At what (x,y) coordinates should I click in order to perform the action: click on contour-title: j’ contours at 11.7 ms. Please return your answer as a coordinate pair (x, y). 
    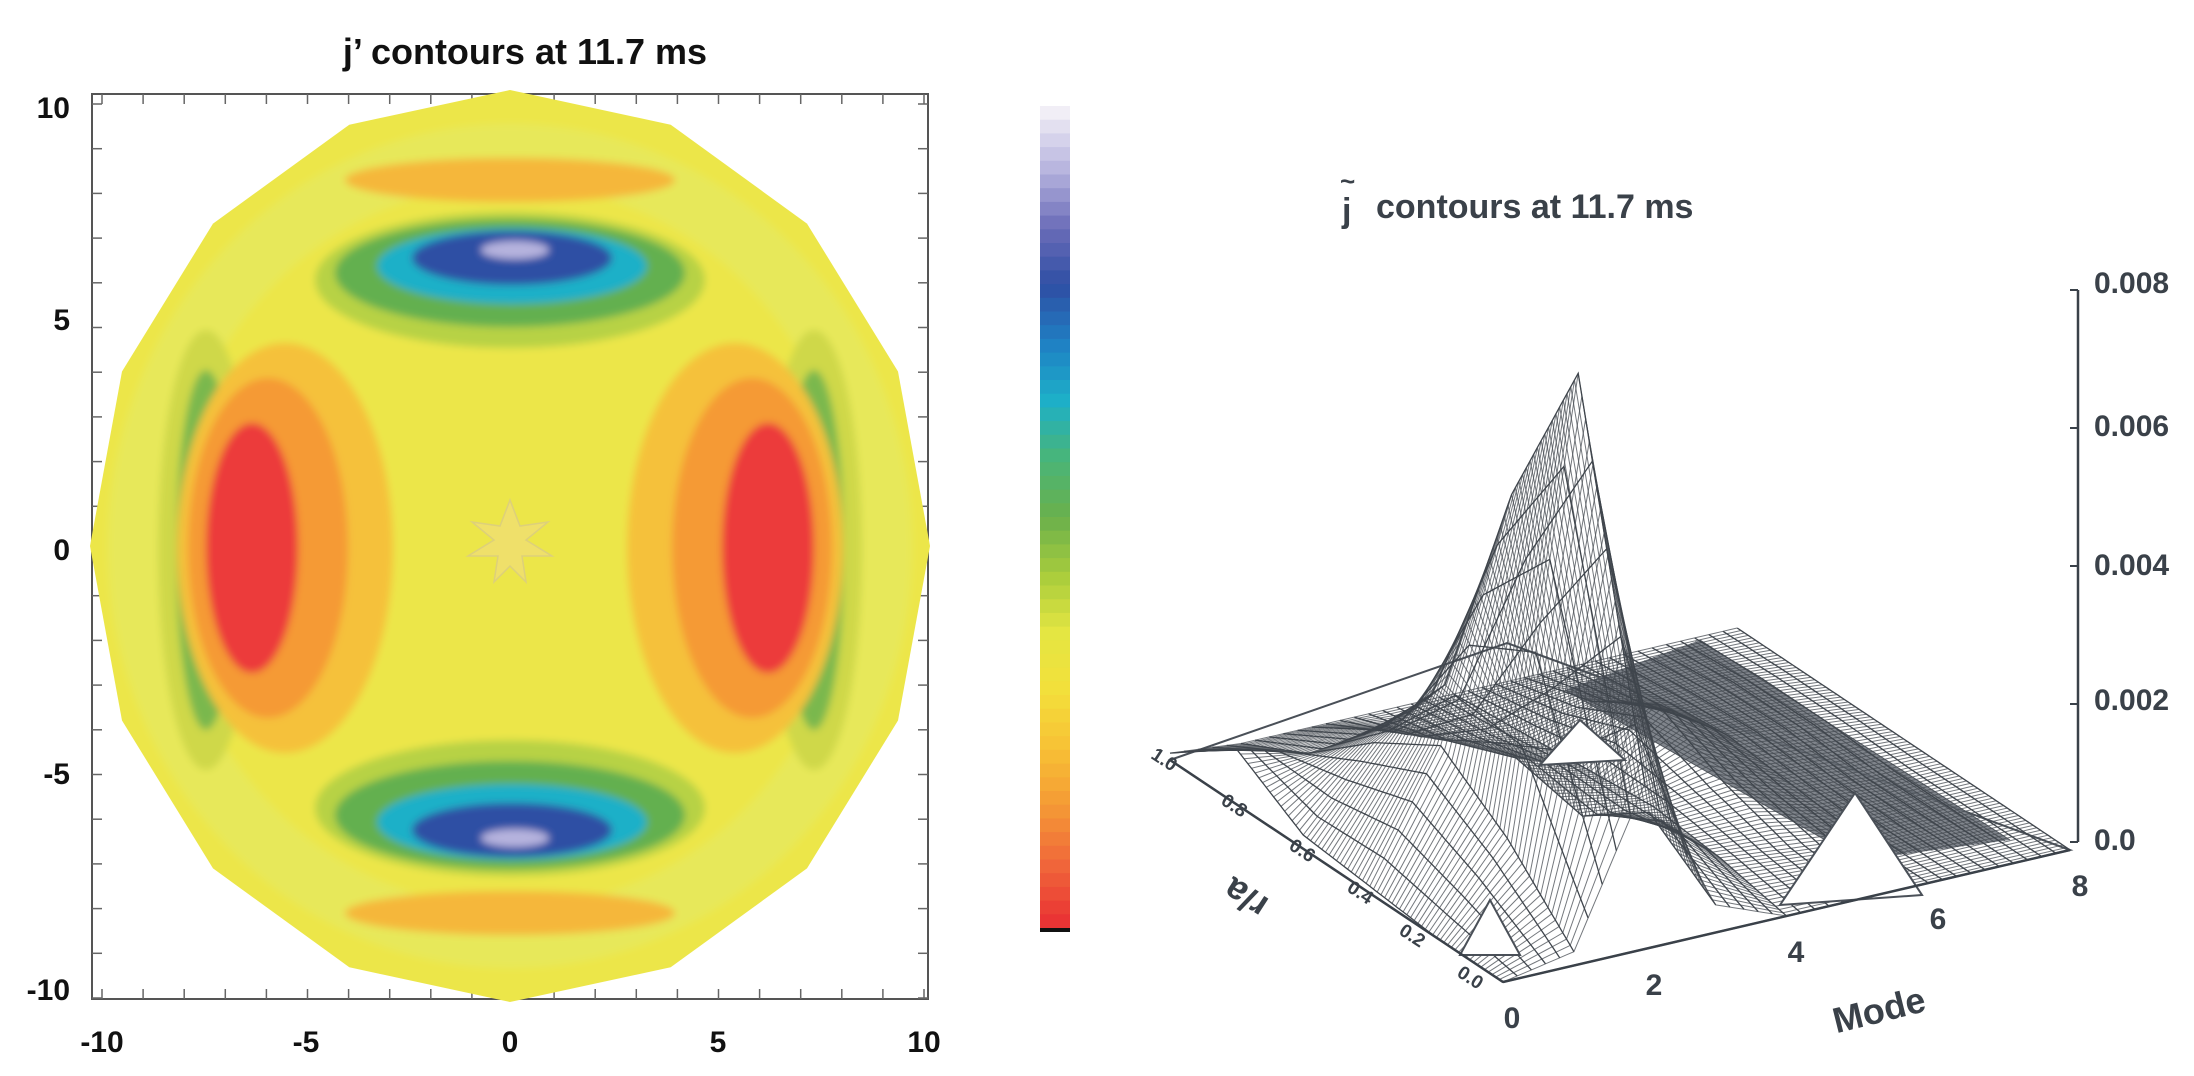
    Looking at the image, I should click on (524, 51).